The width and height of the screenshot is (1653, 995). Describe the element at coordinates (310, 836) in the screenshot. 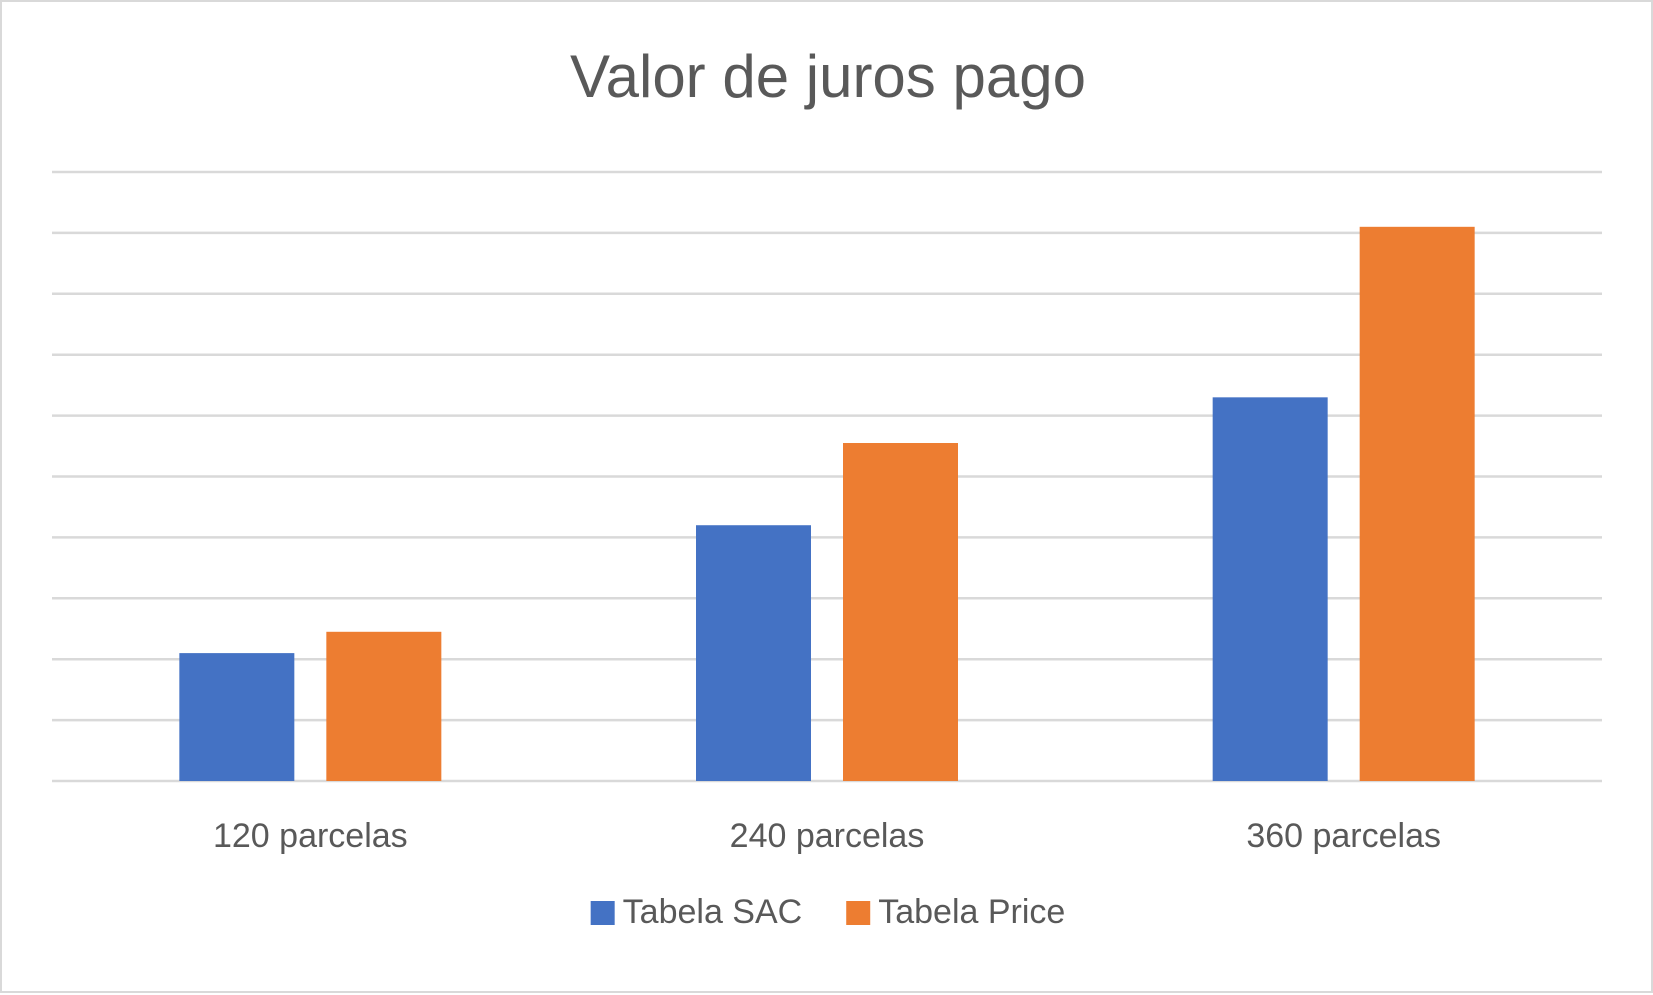

I see `x-tick-label: 120 parcelas` at that location.